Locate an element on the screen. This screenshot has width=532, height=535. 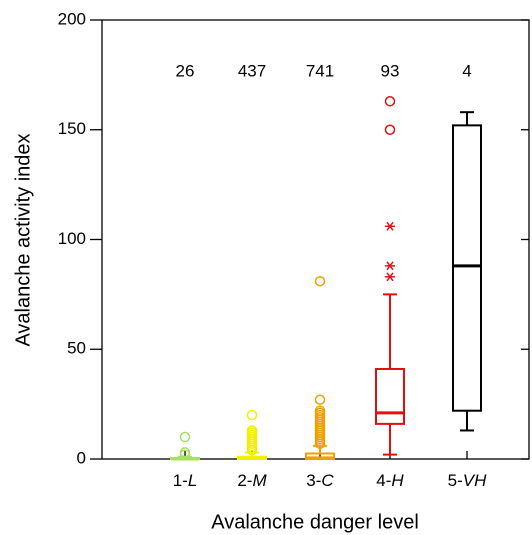
x-tick-label: 5-VH is located at coordinates (467, 480).